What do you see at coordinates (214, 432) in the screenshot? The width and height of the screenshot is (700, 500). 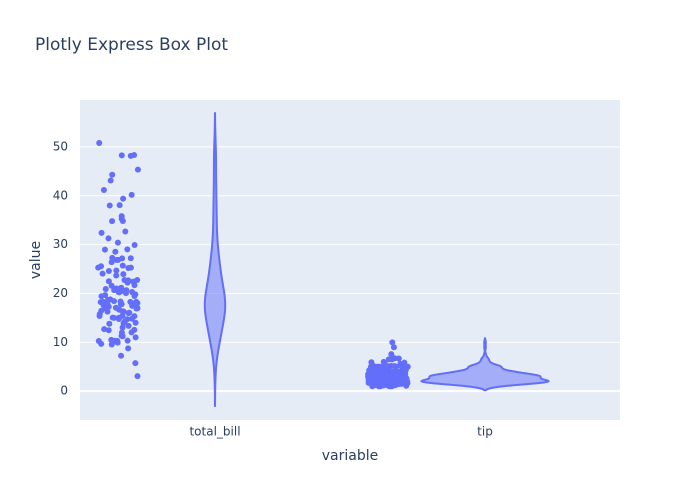 I see `x-tick-label: total_bill` at bounding box center [214, 432].